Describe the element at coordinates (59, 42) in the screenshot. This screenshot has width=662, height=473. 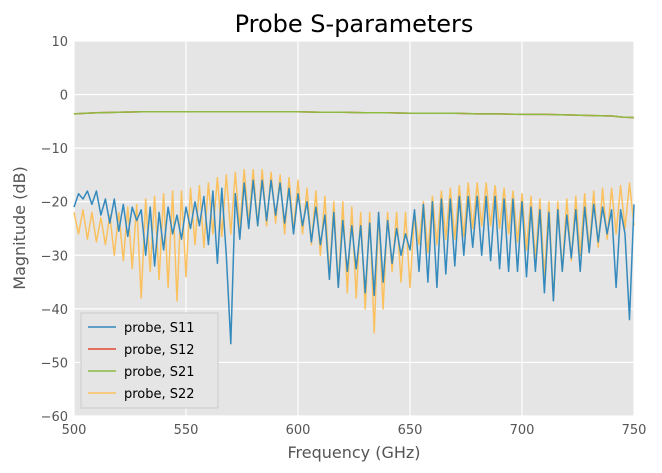
I see `y-tick-label: 10` at that location.